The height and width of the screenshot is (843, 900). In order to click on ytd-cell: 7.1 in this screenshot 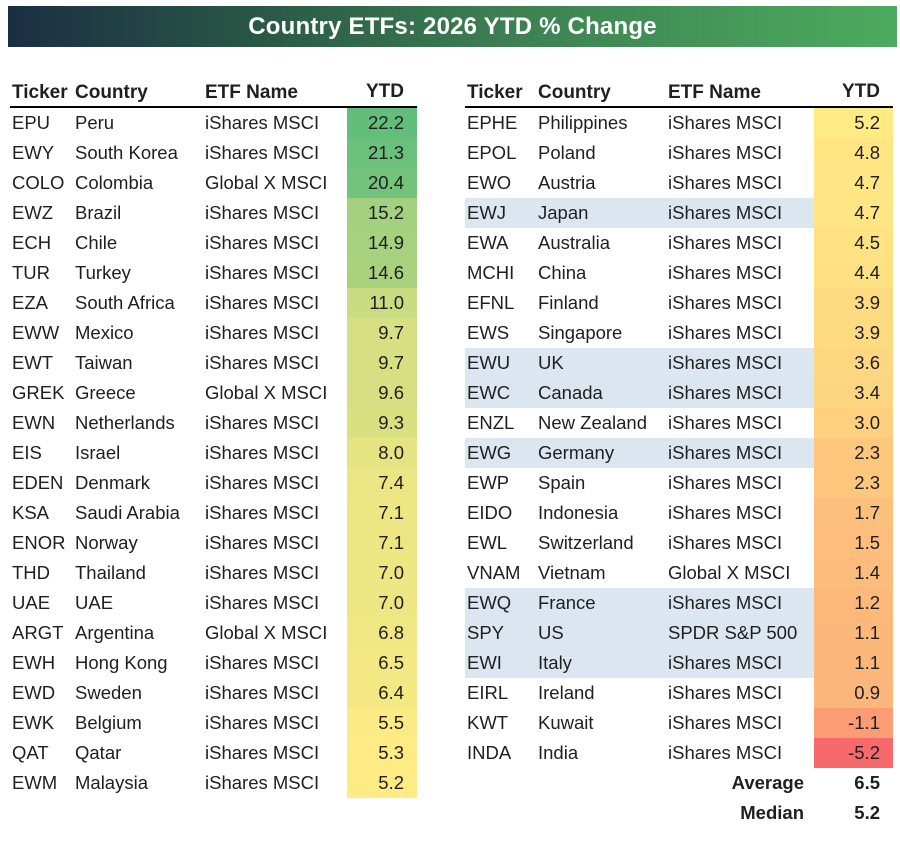, I will do `click(382, 543)`.